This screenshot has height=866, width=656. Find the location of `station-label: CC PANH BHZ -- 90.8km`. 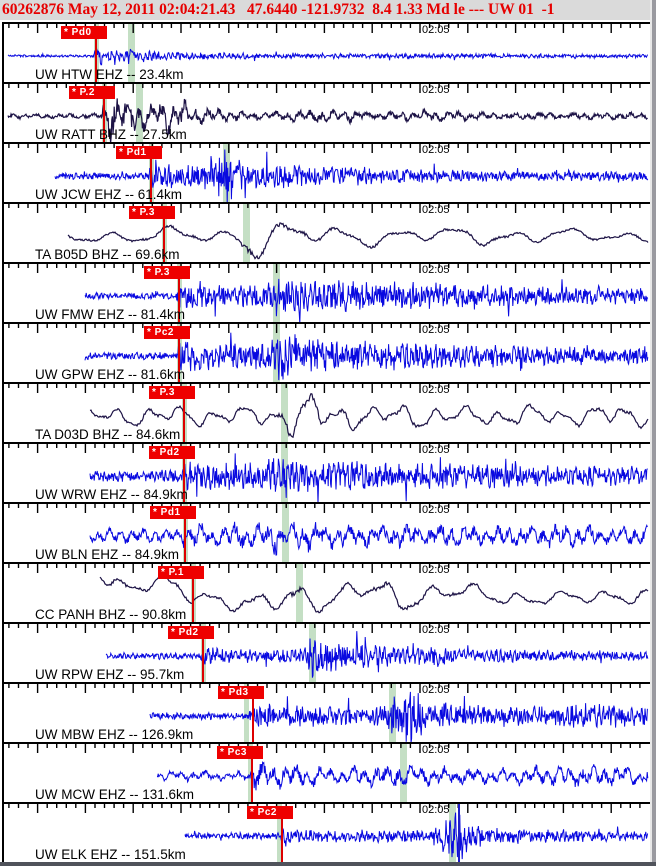

station-label: CC PANH BHZ -- 90.8km is located at coordinates (111, 614).